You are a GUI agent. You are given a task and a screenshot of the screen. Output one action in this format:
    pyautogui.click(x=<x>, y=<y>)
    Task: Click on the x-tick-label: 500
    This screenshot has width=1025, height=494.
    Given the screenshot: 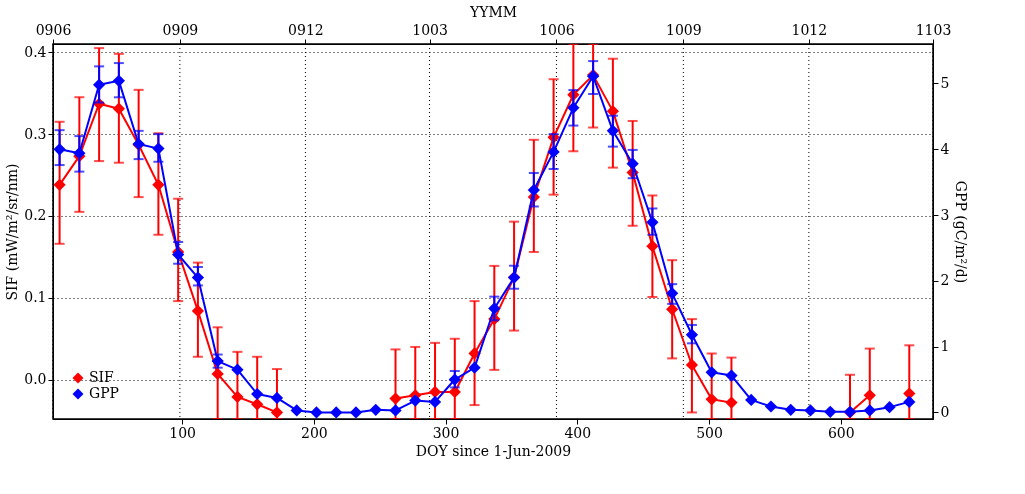 What is the action you would take?
    pyautogui.click(x=709, y=432)
    